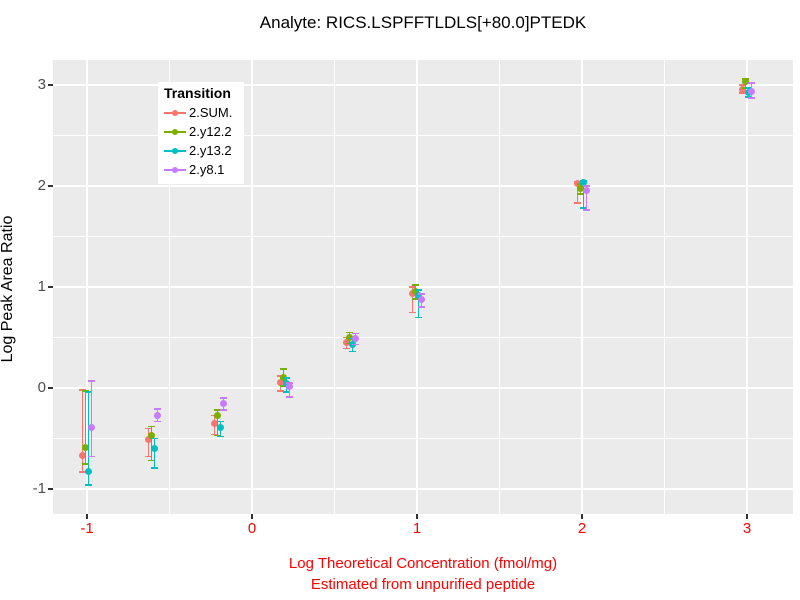 The width and height of the screenshot is (800, 600). Describe the element at coordinates (41, 185) in the screenshot. I see `y-tick-label: 2` at that location.